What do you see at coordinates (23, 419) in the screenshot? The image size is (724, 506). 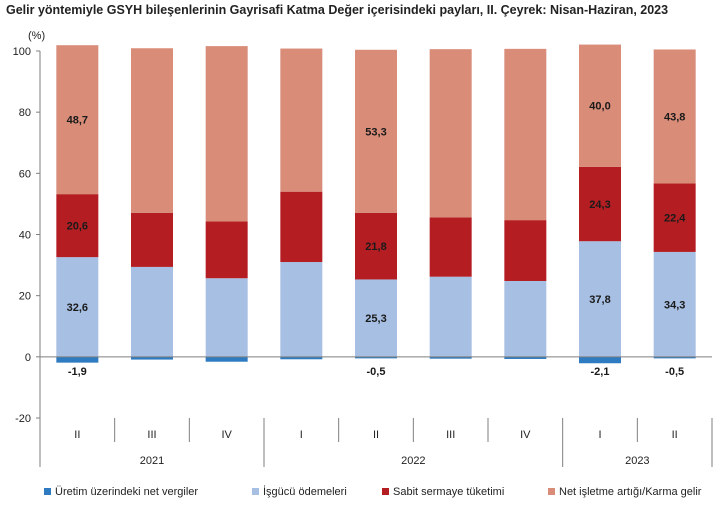 I see `y-tick-label: -20` at bounding box center [23, 419].